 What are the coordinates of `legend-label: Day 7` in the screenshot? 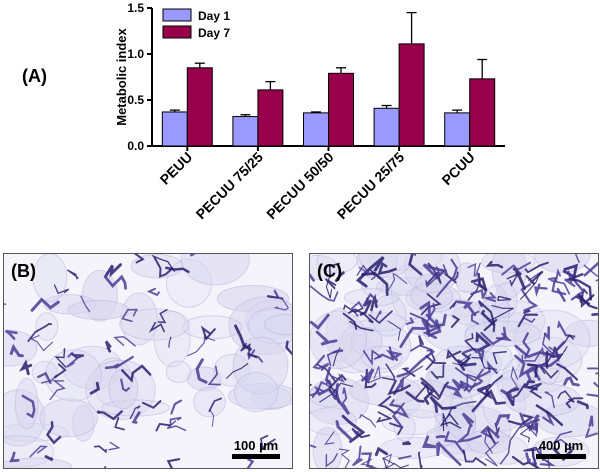 It's located at (214, 33).